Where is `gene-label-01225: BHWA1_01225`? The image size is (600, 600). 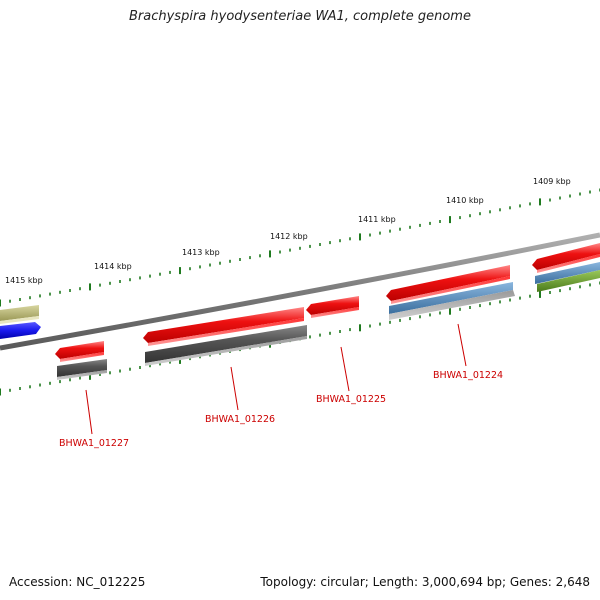 gene-label-01225: BHWA1_01225 is located at coordinates (351, 399).